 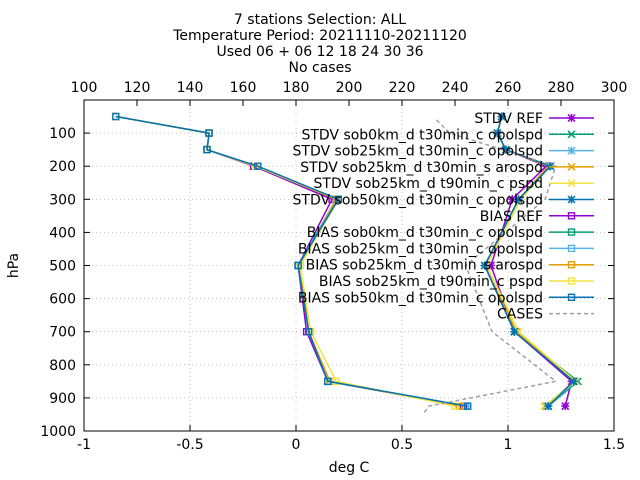 I want to click on x-tick-label: -1, so click(x=84, y=445).